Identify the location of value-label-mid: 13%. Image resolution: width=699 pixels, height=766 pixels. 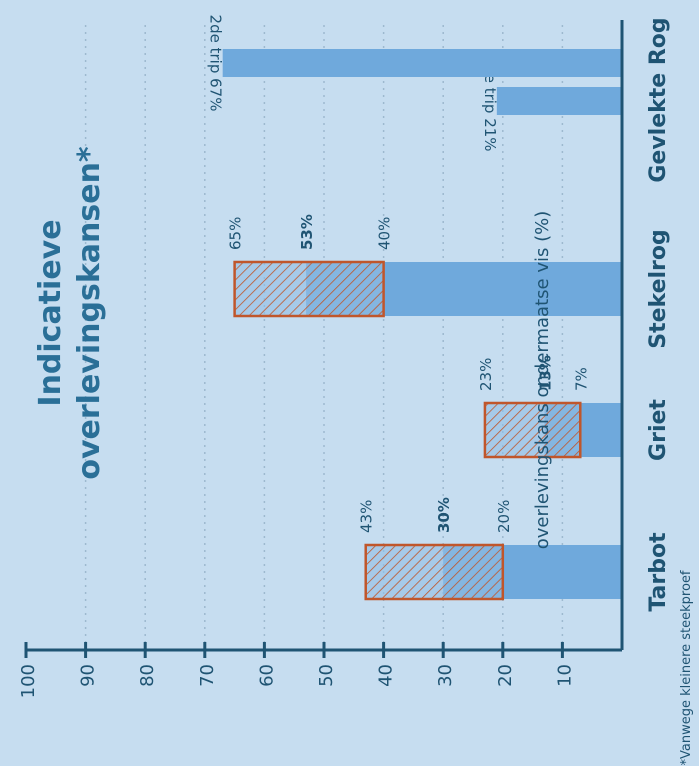
(546, 373).